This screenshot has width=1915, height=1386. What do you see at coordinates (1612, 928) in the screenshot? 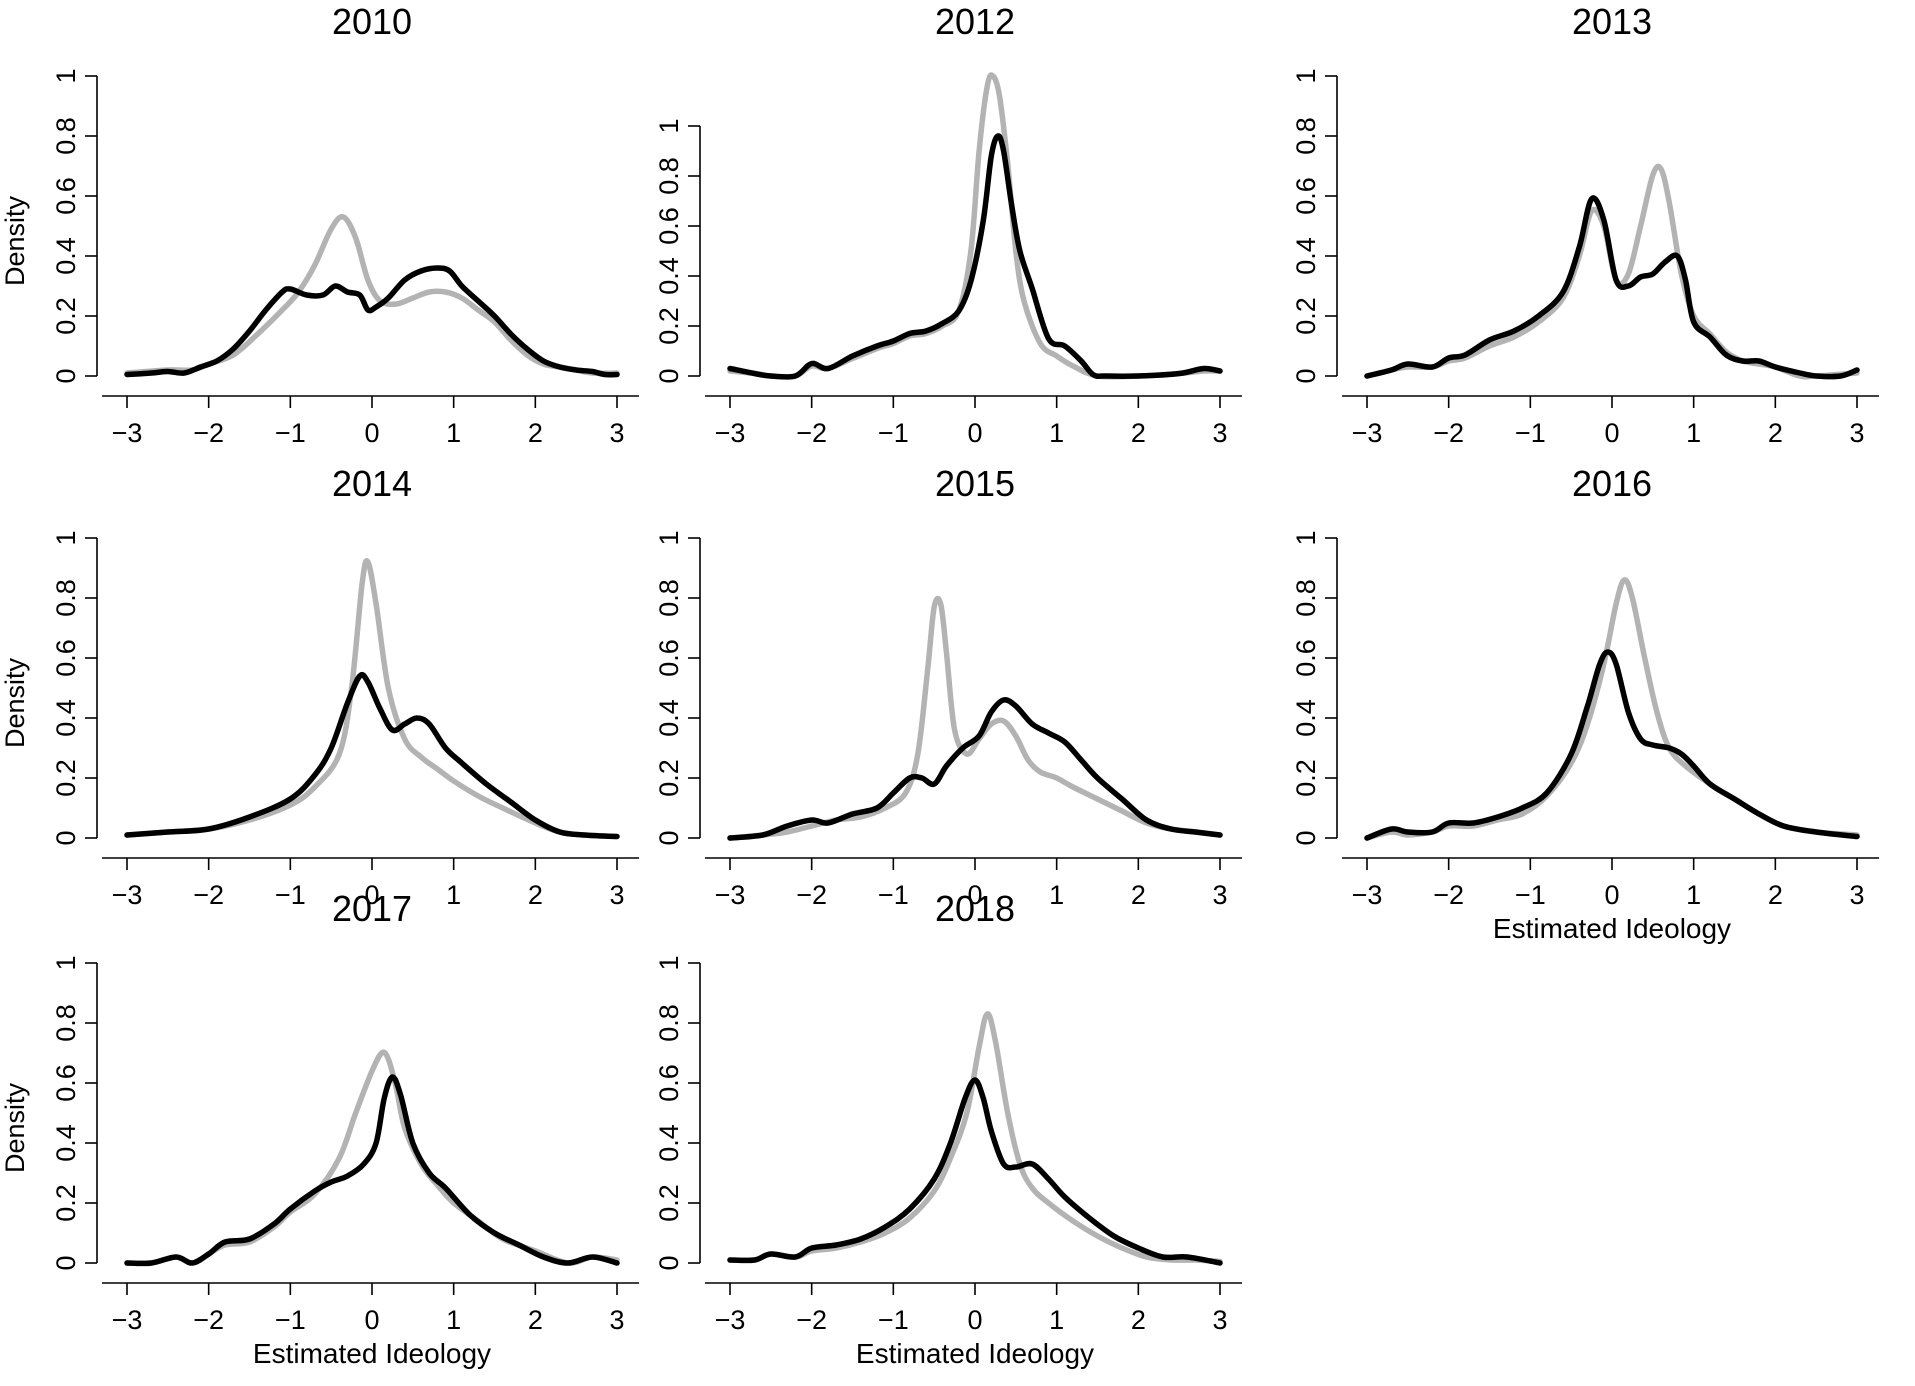
I see `x-axis-label: Estimated Ideology` at bounding box center [1612, 928].